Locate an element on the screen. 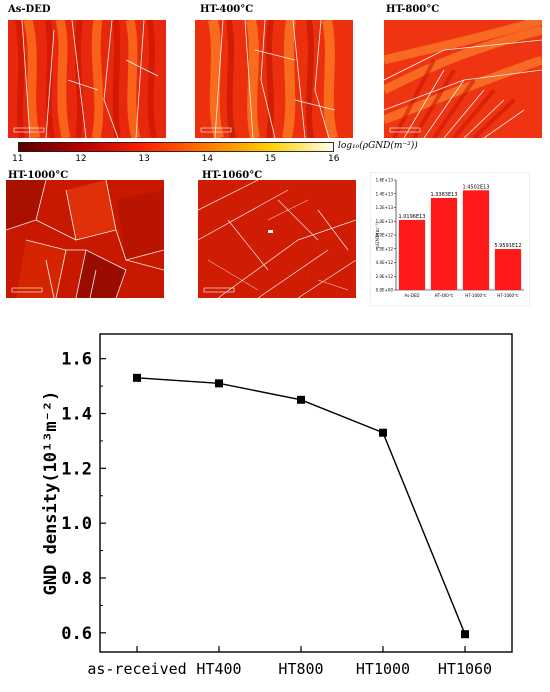 The width and height of the screenshot is (550, 692). map-label-as-ded: As-DED is located at coordinates (29, 9).